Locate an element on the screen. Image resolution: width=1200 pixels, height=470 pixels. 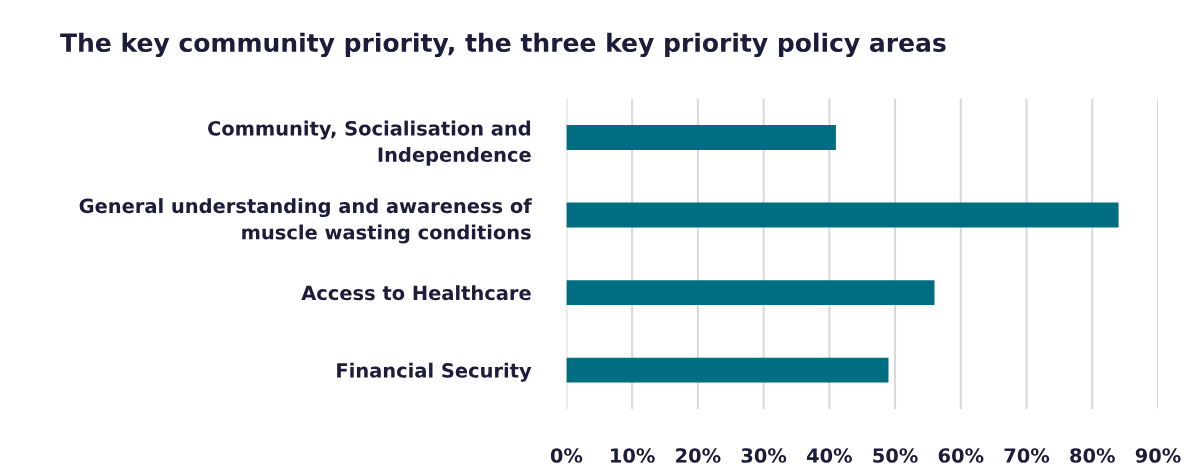
chart-title: The key community priority, the three key priority policy areas is located at coordinates (503, 45).